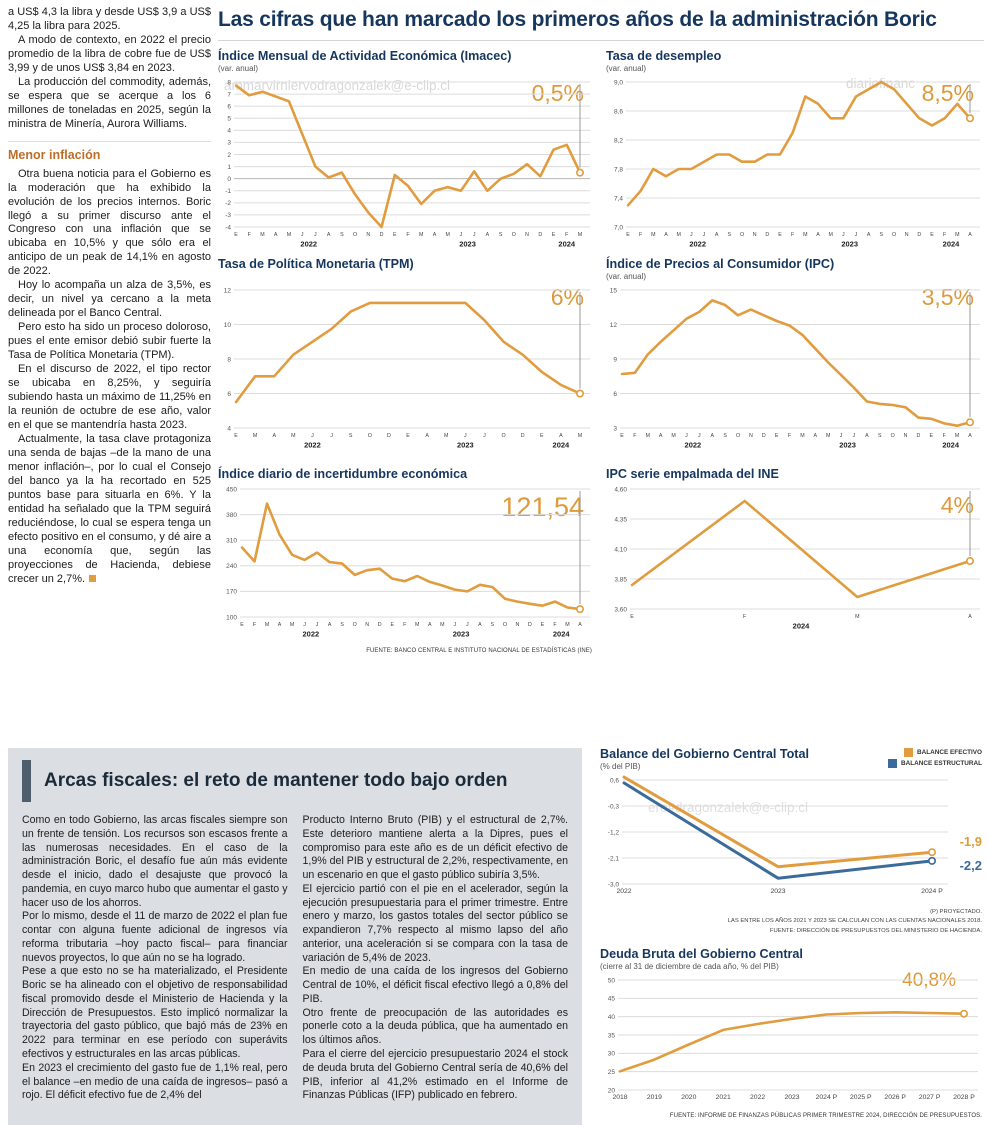 The width and height of the screenshot is (988, 1133). I want to click on svg-text: -2,1, so click(614, 859).